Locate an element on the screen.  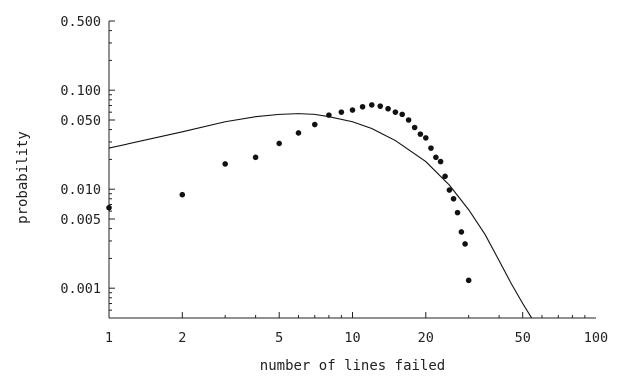
y-tick-label: 0.100 is located at coordinates (80, 91).